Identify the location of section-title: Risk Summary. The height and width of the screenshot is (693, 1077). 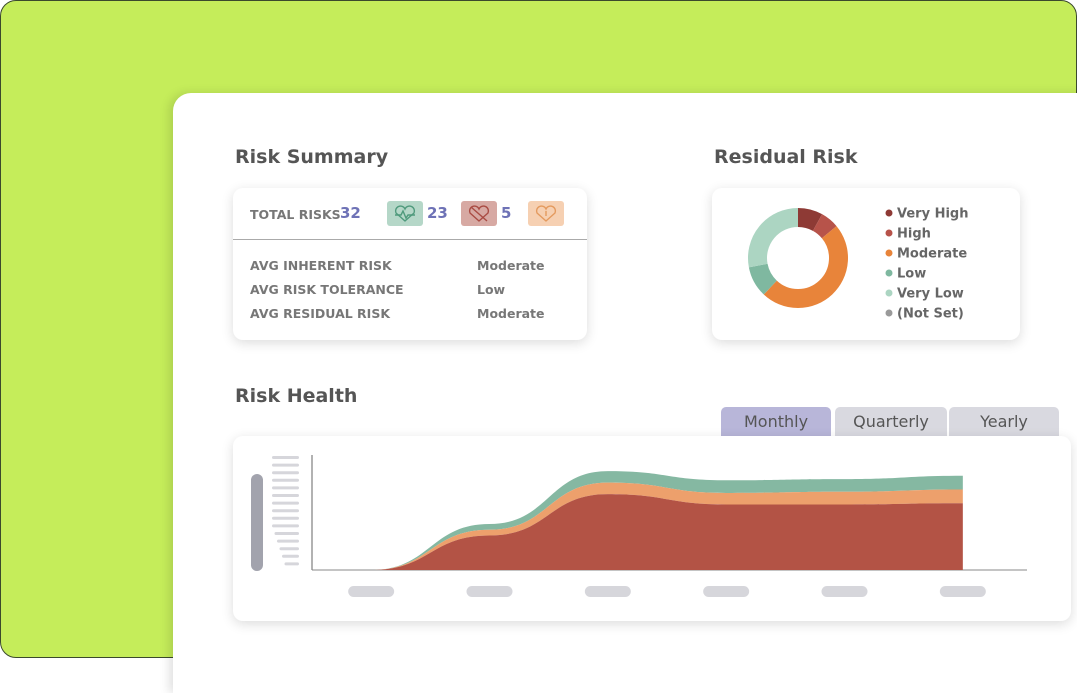
(312, 157).